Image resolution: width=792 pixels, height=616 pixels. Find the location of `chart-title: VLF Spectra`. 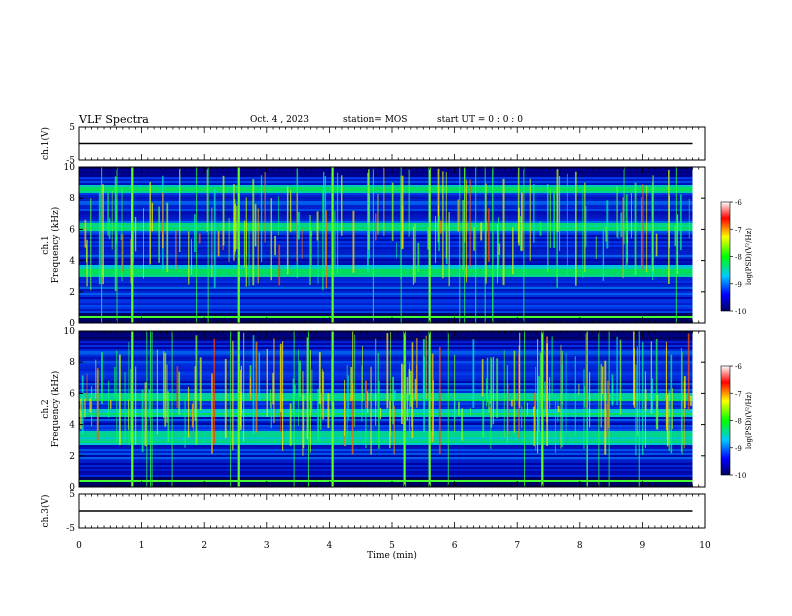

chart-title: VLF Spectra is located at coordinates (114, 119).